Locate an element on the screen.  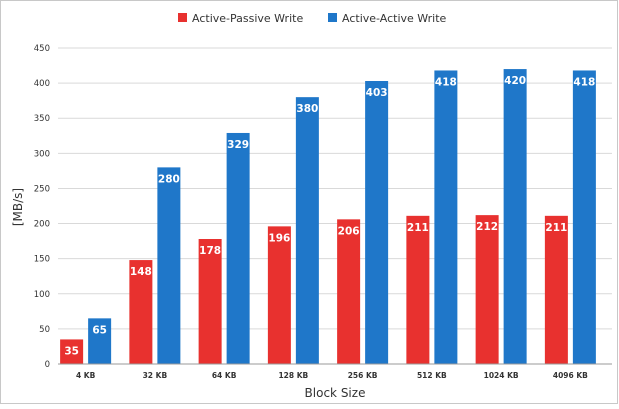
data-label: 403 is located at coordinates (377, 93).